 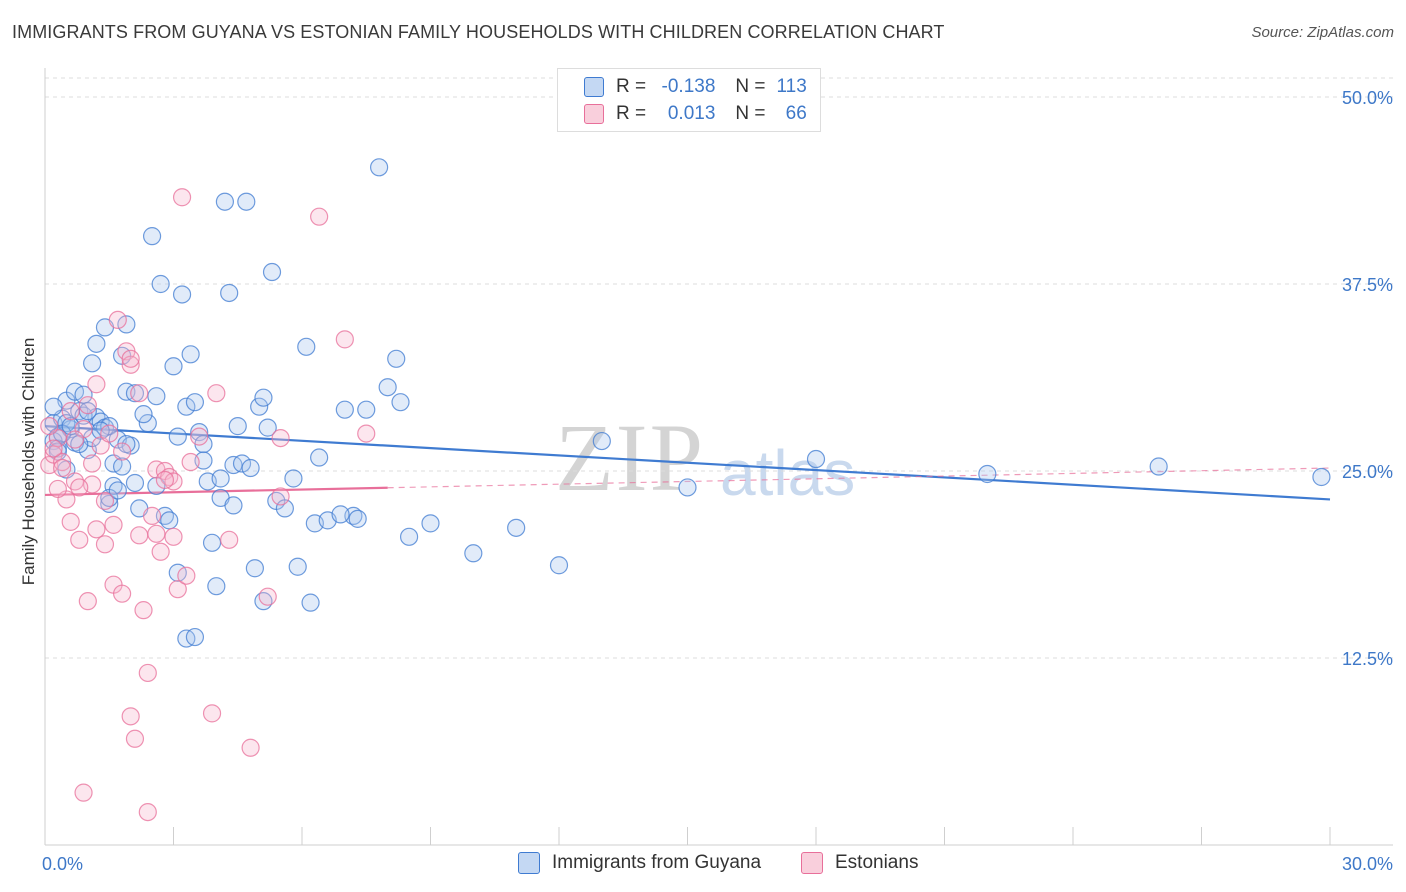 What do you see at coordinates (877, 862) in the screenshot?
I see `estonians-legend-label: Estonians` at bounding box center [877, 862].